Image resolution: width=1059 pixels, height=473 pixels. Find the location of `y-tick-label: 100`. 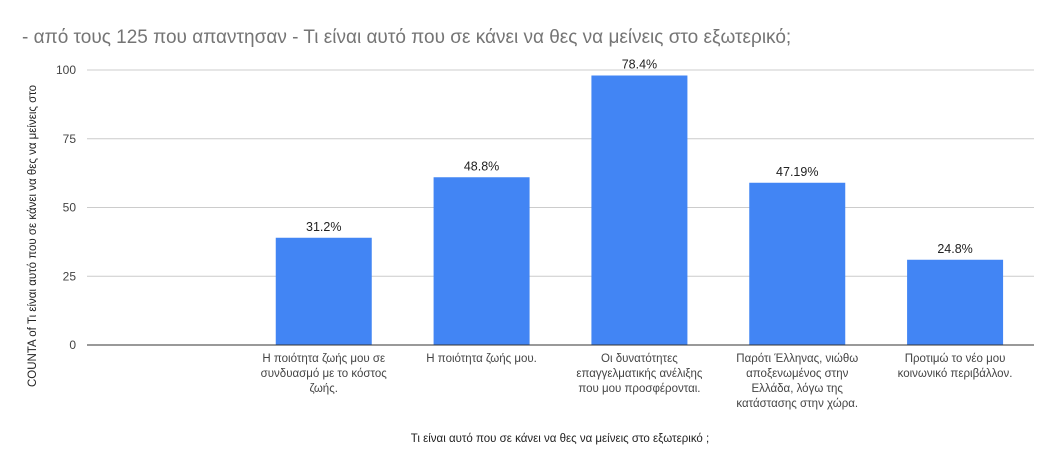

y-tick-label: 100 is located at coordinates (66, 70).